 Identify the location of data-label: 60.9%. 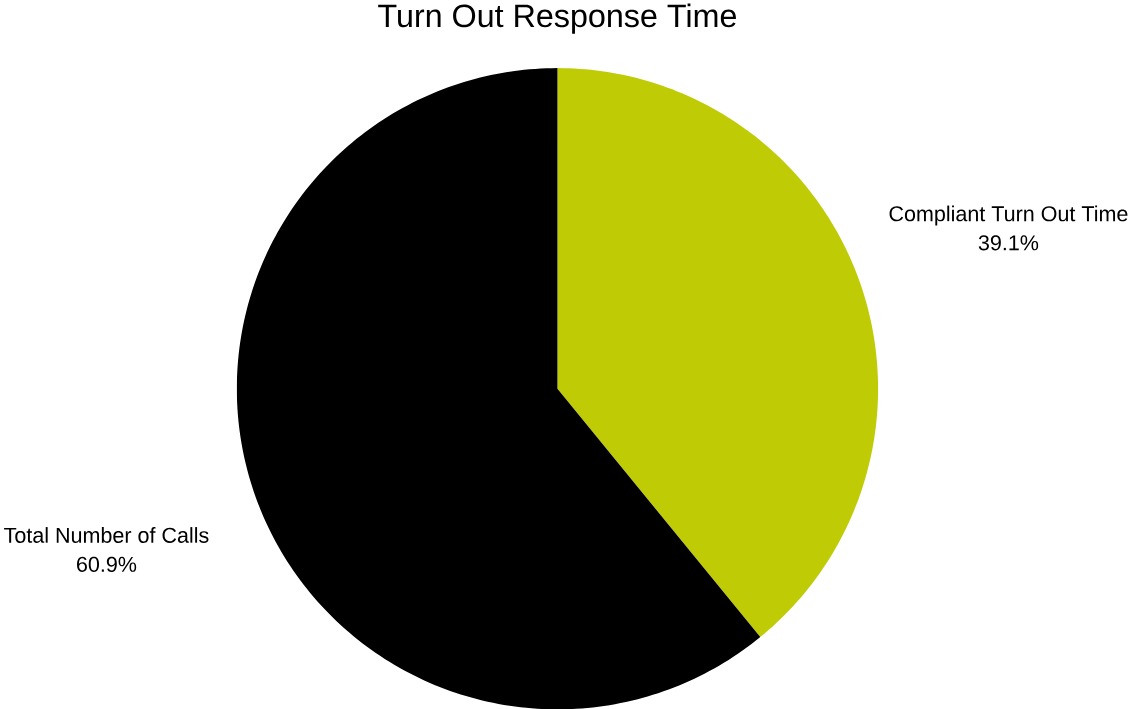
(107, 564).